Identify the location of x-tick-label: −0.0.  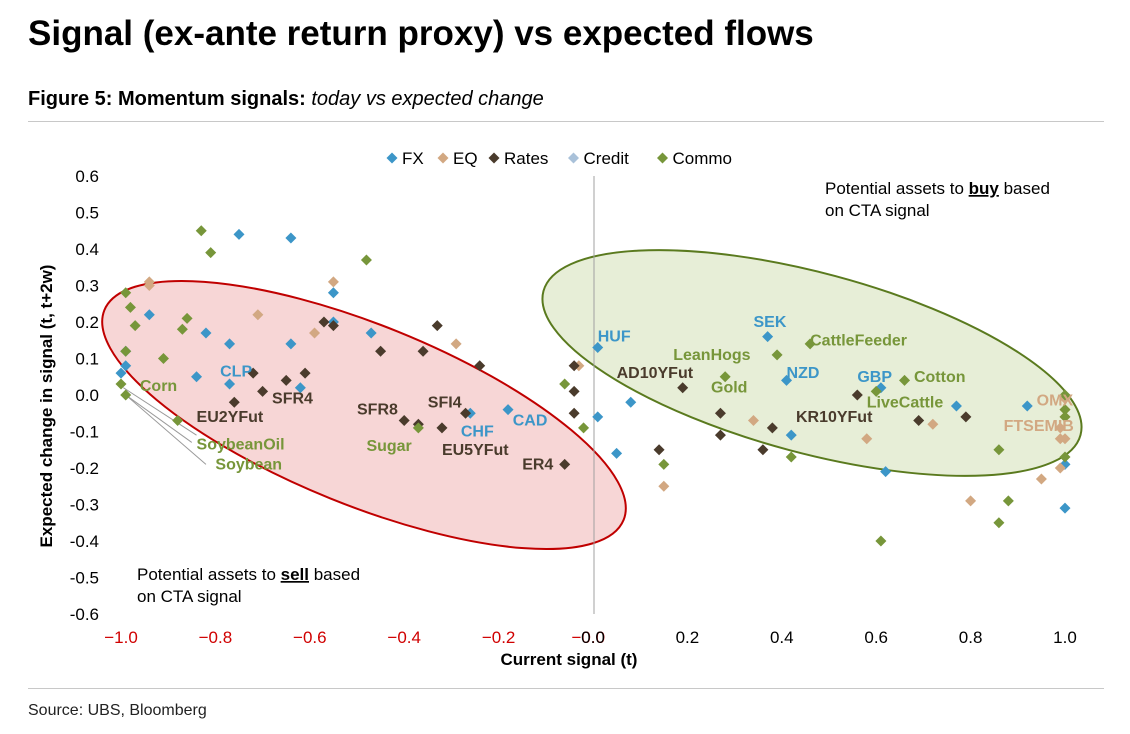
(588, 637).